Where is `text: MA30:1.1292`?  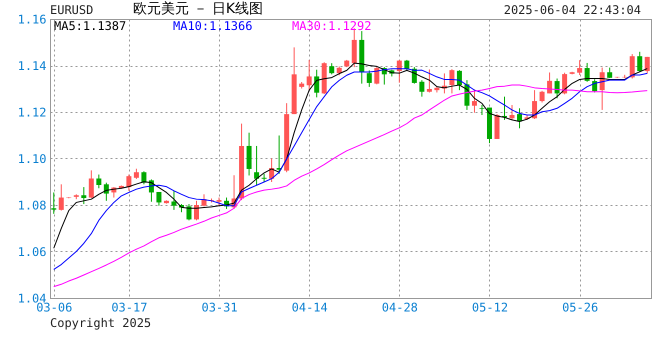
text: MA30:1.1292 is located at coordinates (332, 26).